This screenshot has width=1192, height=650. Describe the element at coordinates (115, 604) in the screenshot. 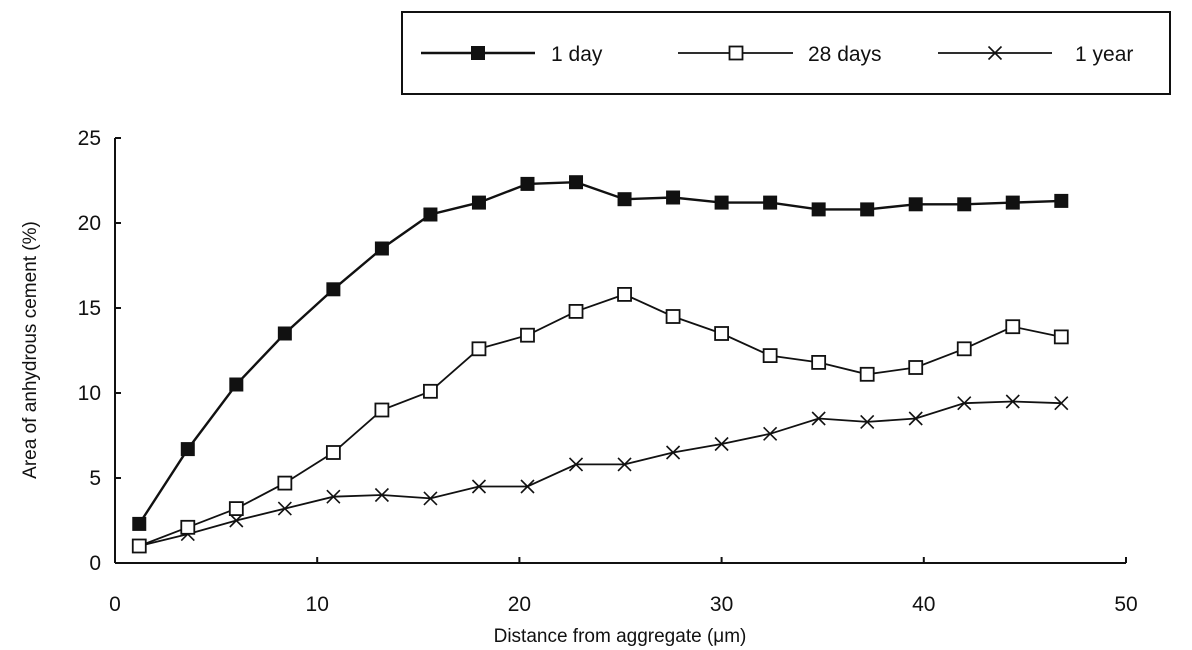

I see `x-tick-label: 0` at that location.